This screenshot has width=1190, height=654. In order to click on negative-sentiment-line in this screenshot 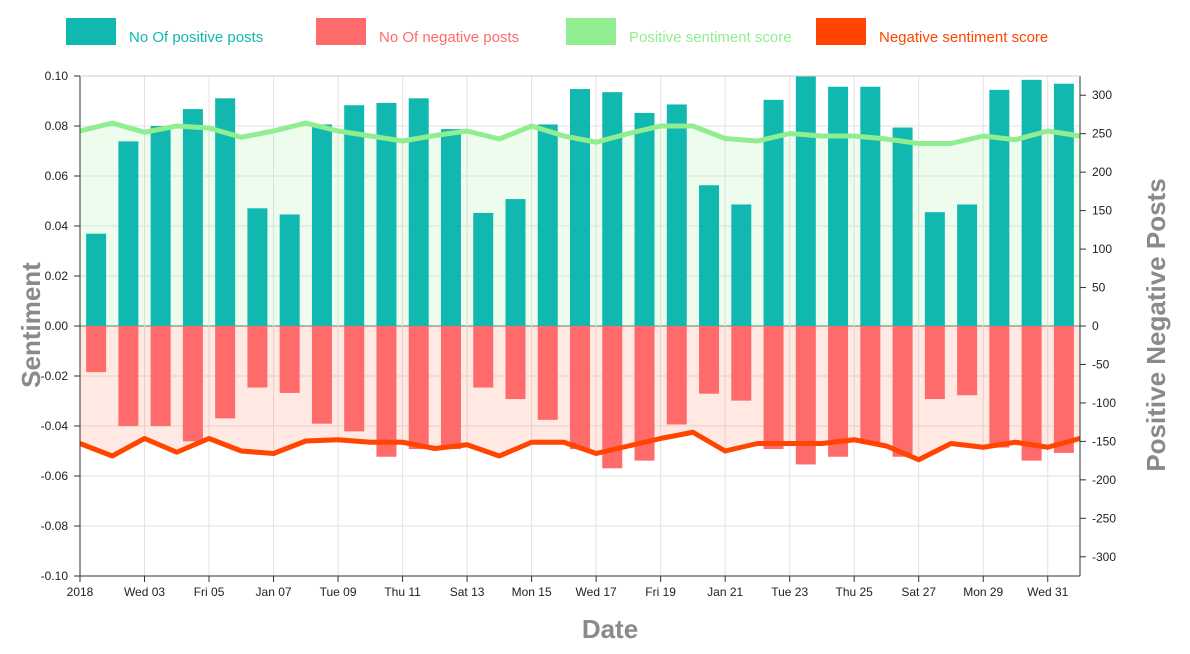, I will do `click(580, 446)`.